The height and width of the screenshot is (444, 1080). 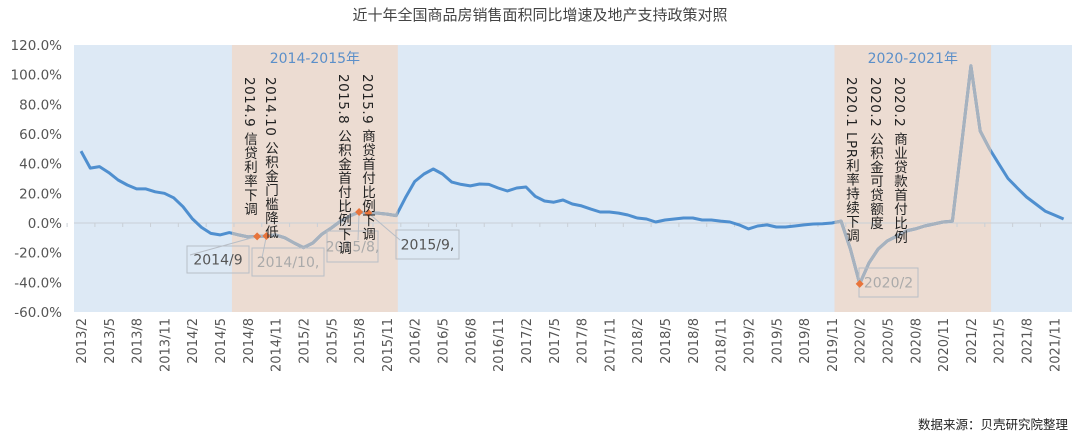 I want to click on x-tick-label: 2017/11, so click(x=610, y=345).